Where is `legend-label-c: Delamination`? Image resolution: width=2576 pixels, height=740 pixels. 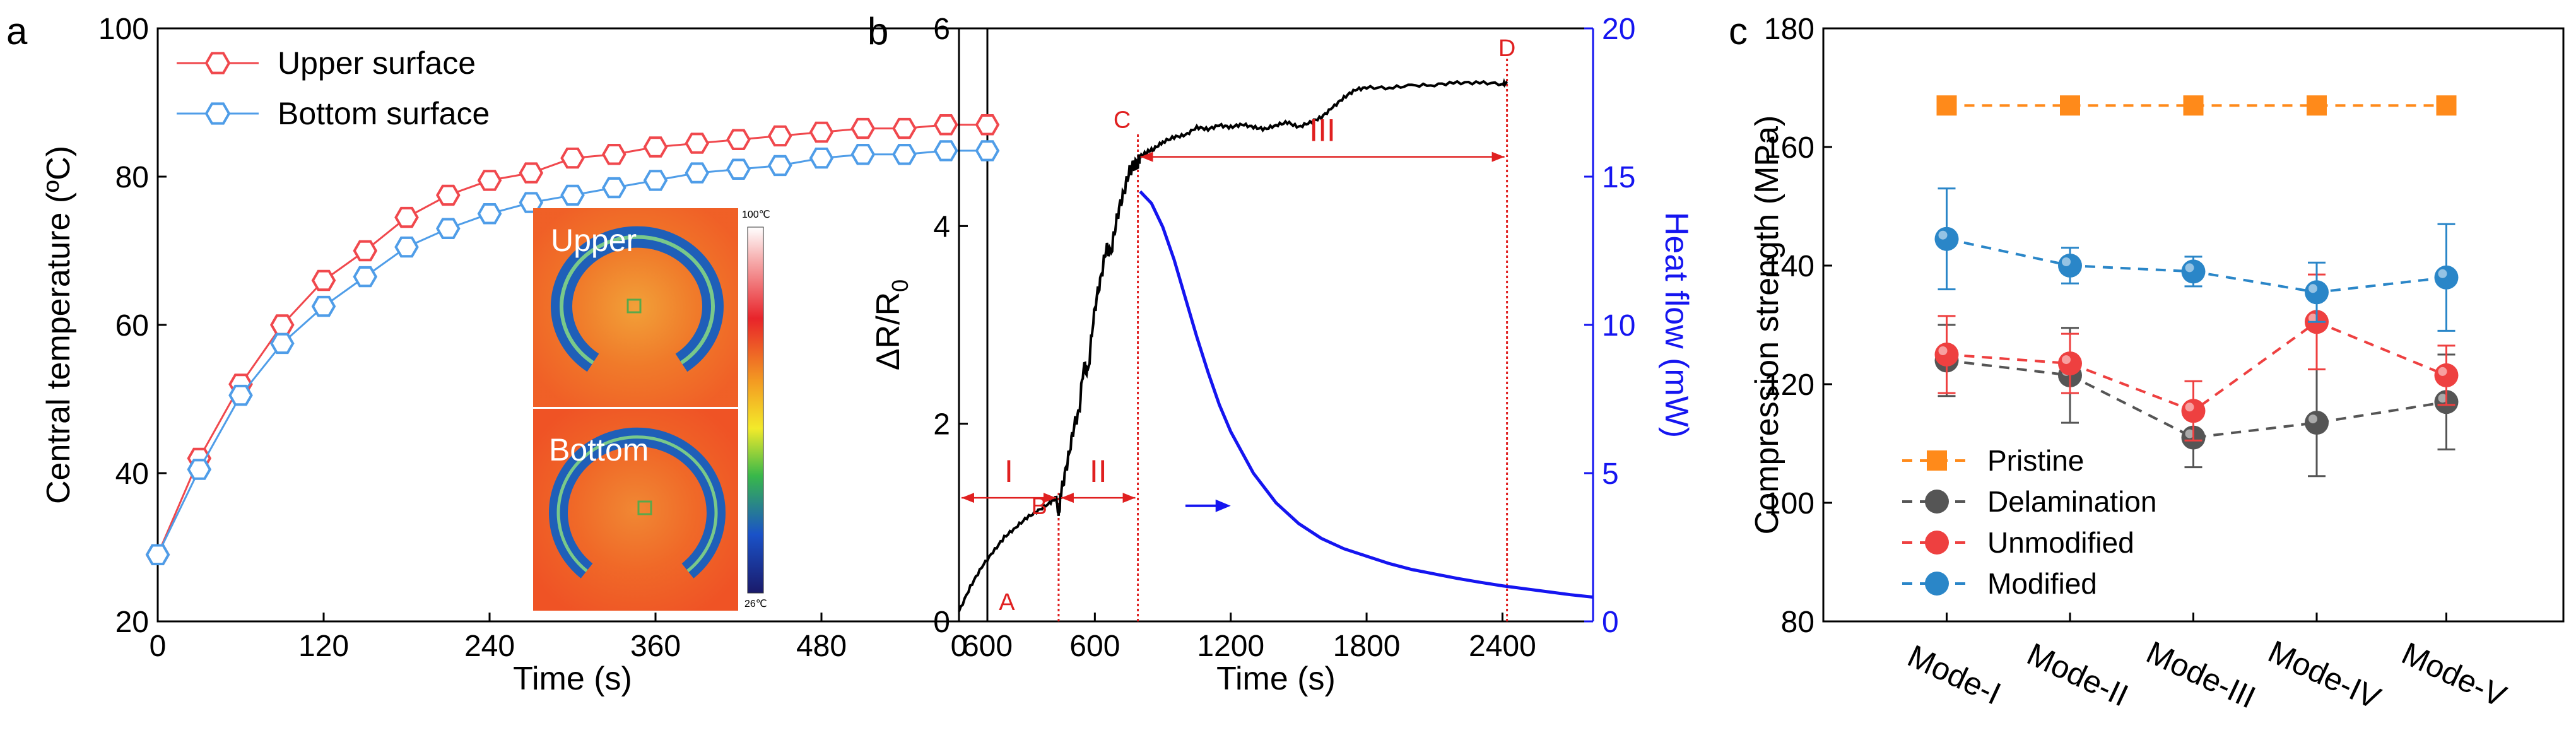
legend-label-c: Delamination is located at coordinates (2071, 501).